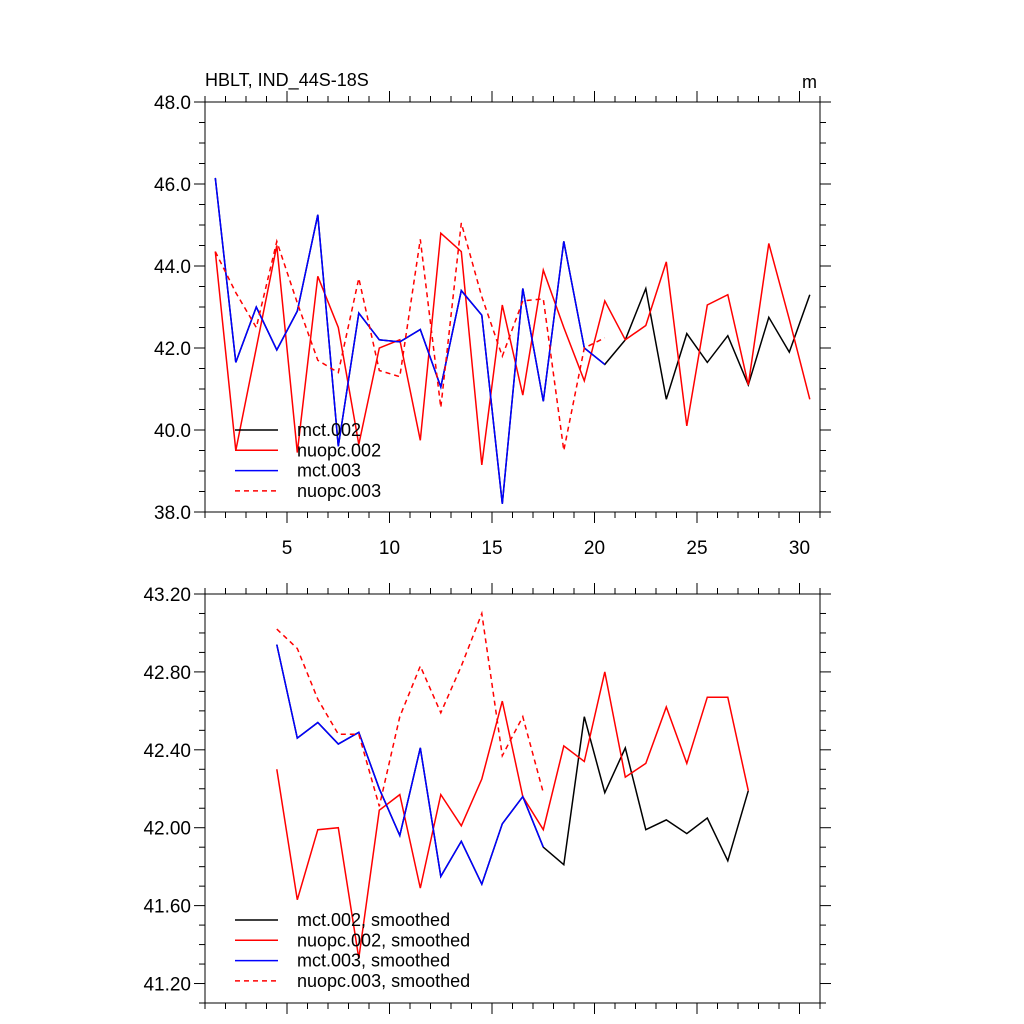  Describe the element at coordinates (339, 450) in the screenshot. I see `legend-label: nuopc.002` at that location.